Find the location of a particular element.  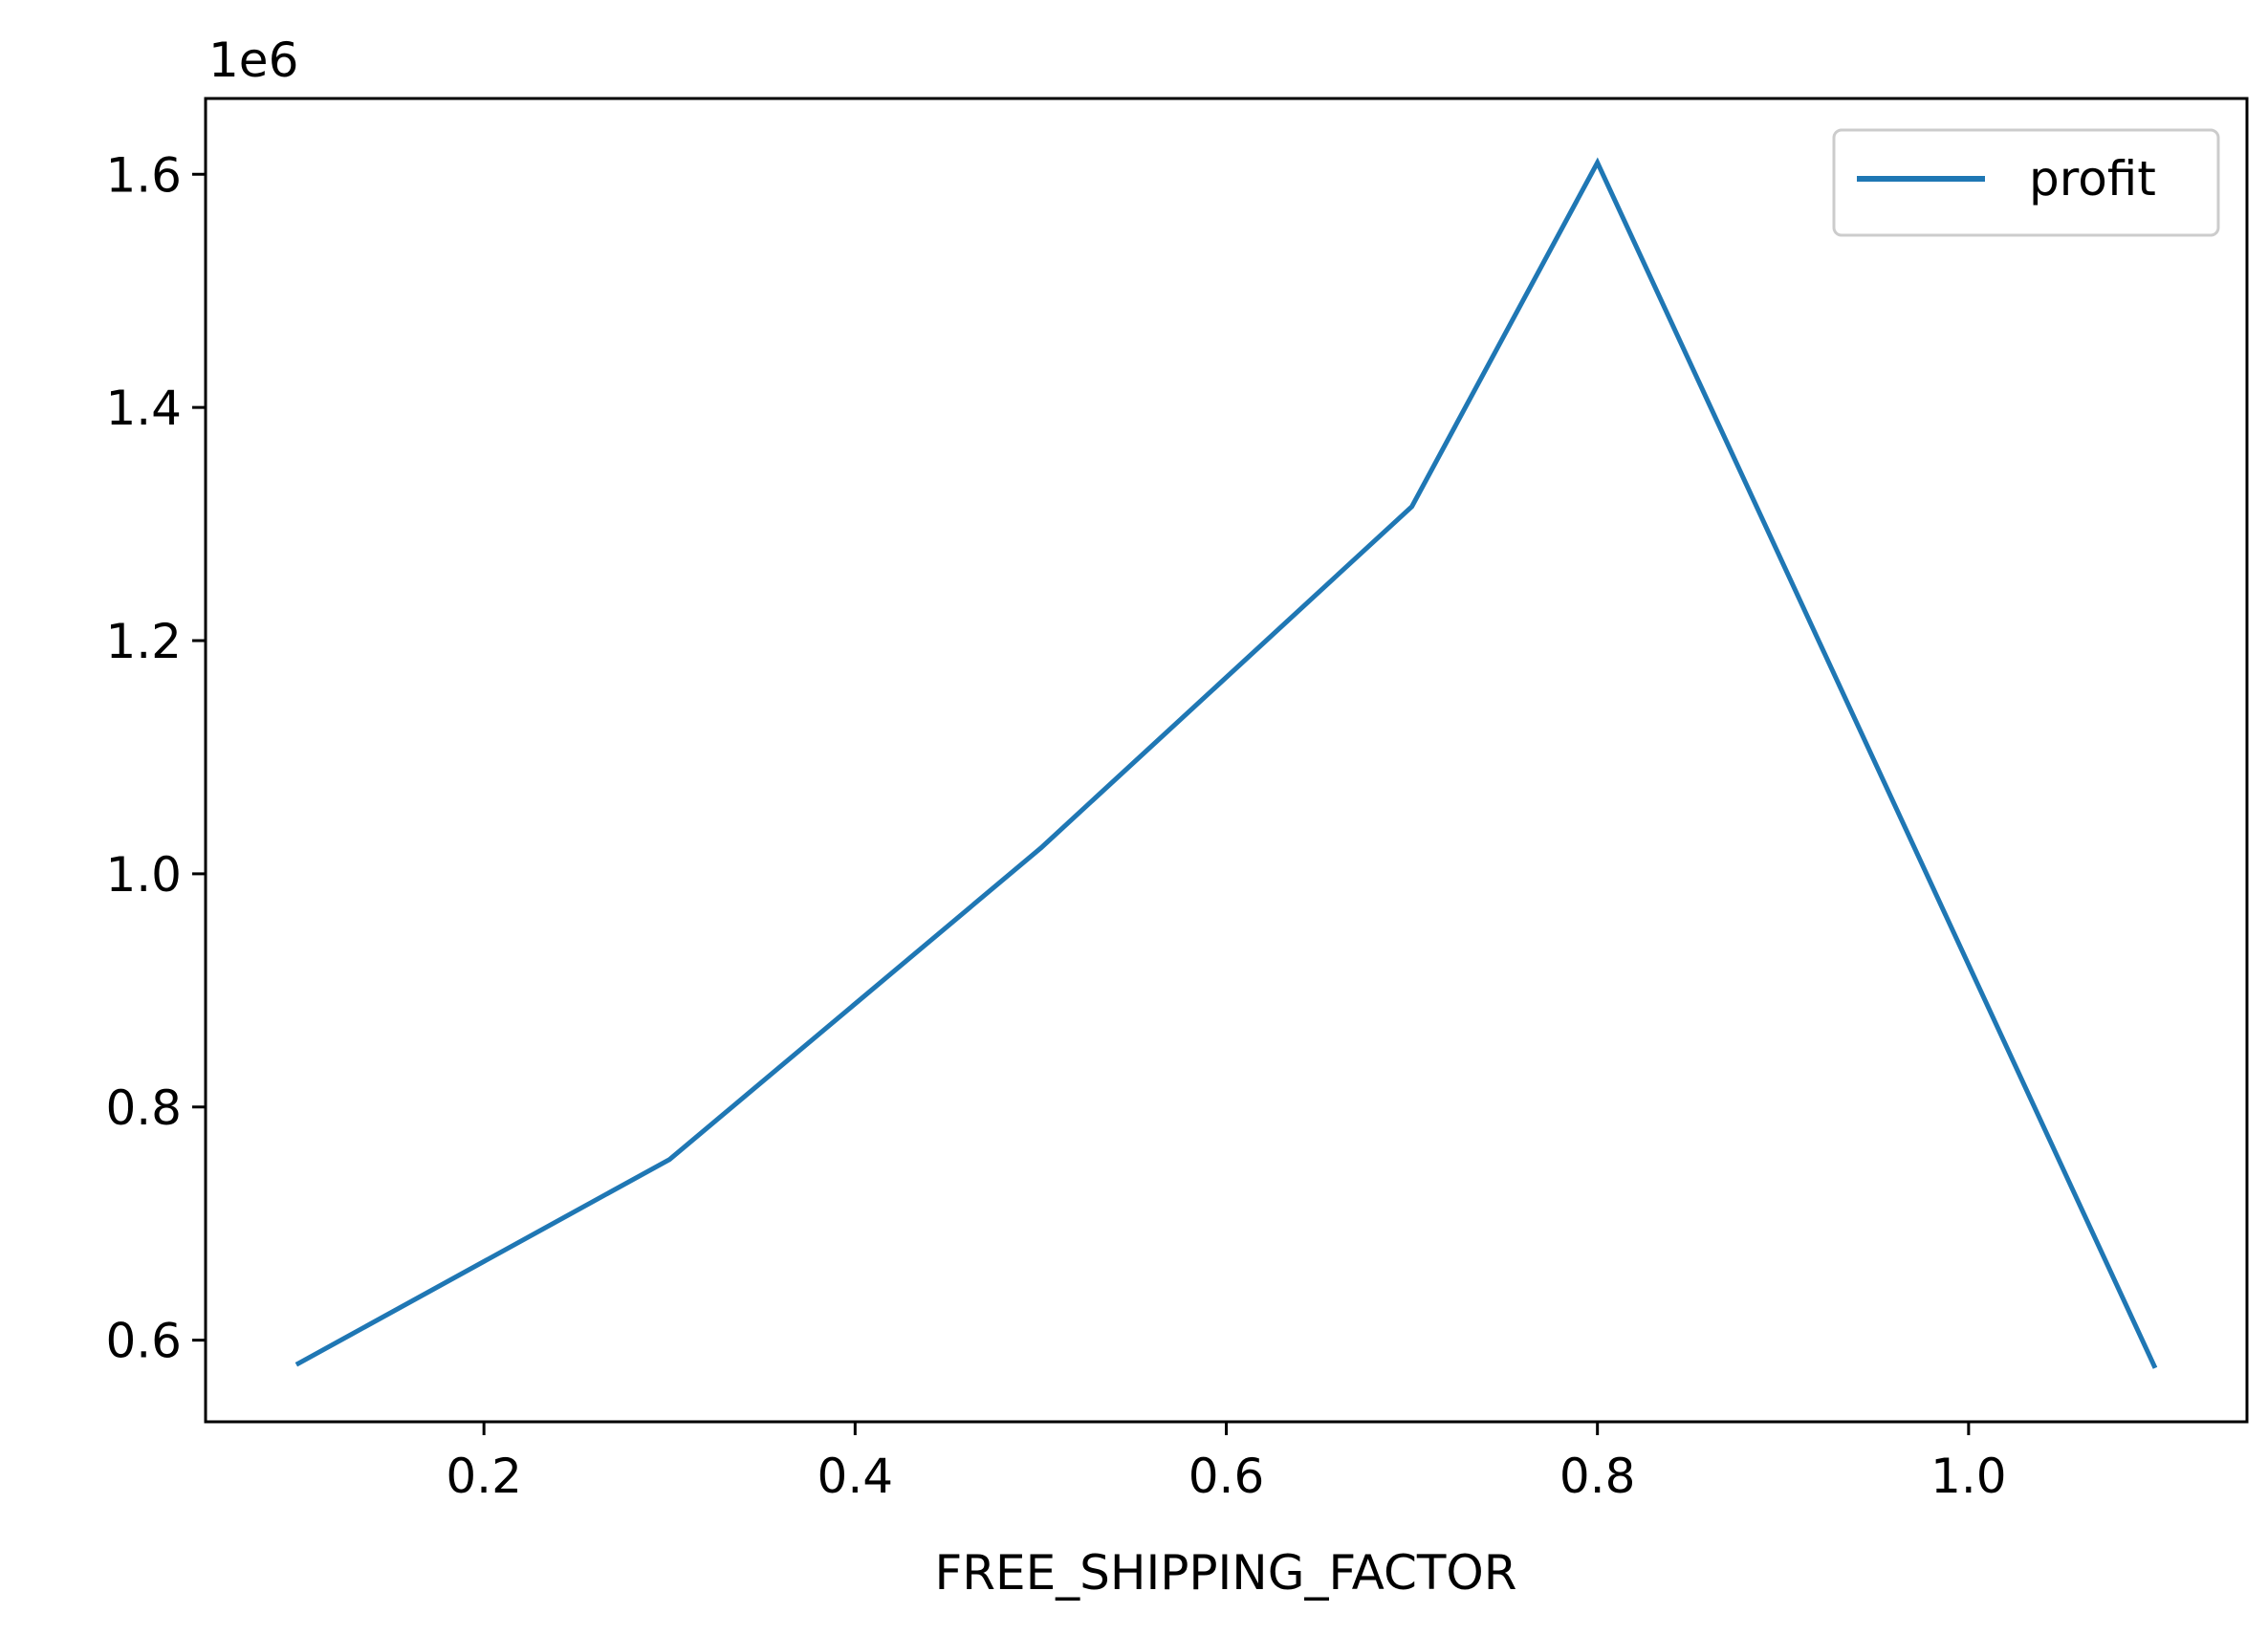

legend-box is located at coordinates (2026, 182).